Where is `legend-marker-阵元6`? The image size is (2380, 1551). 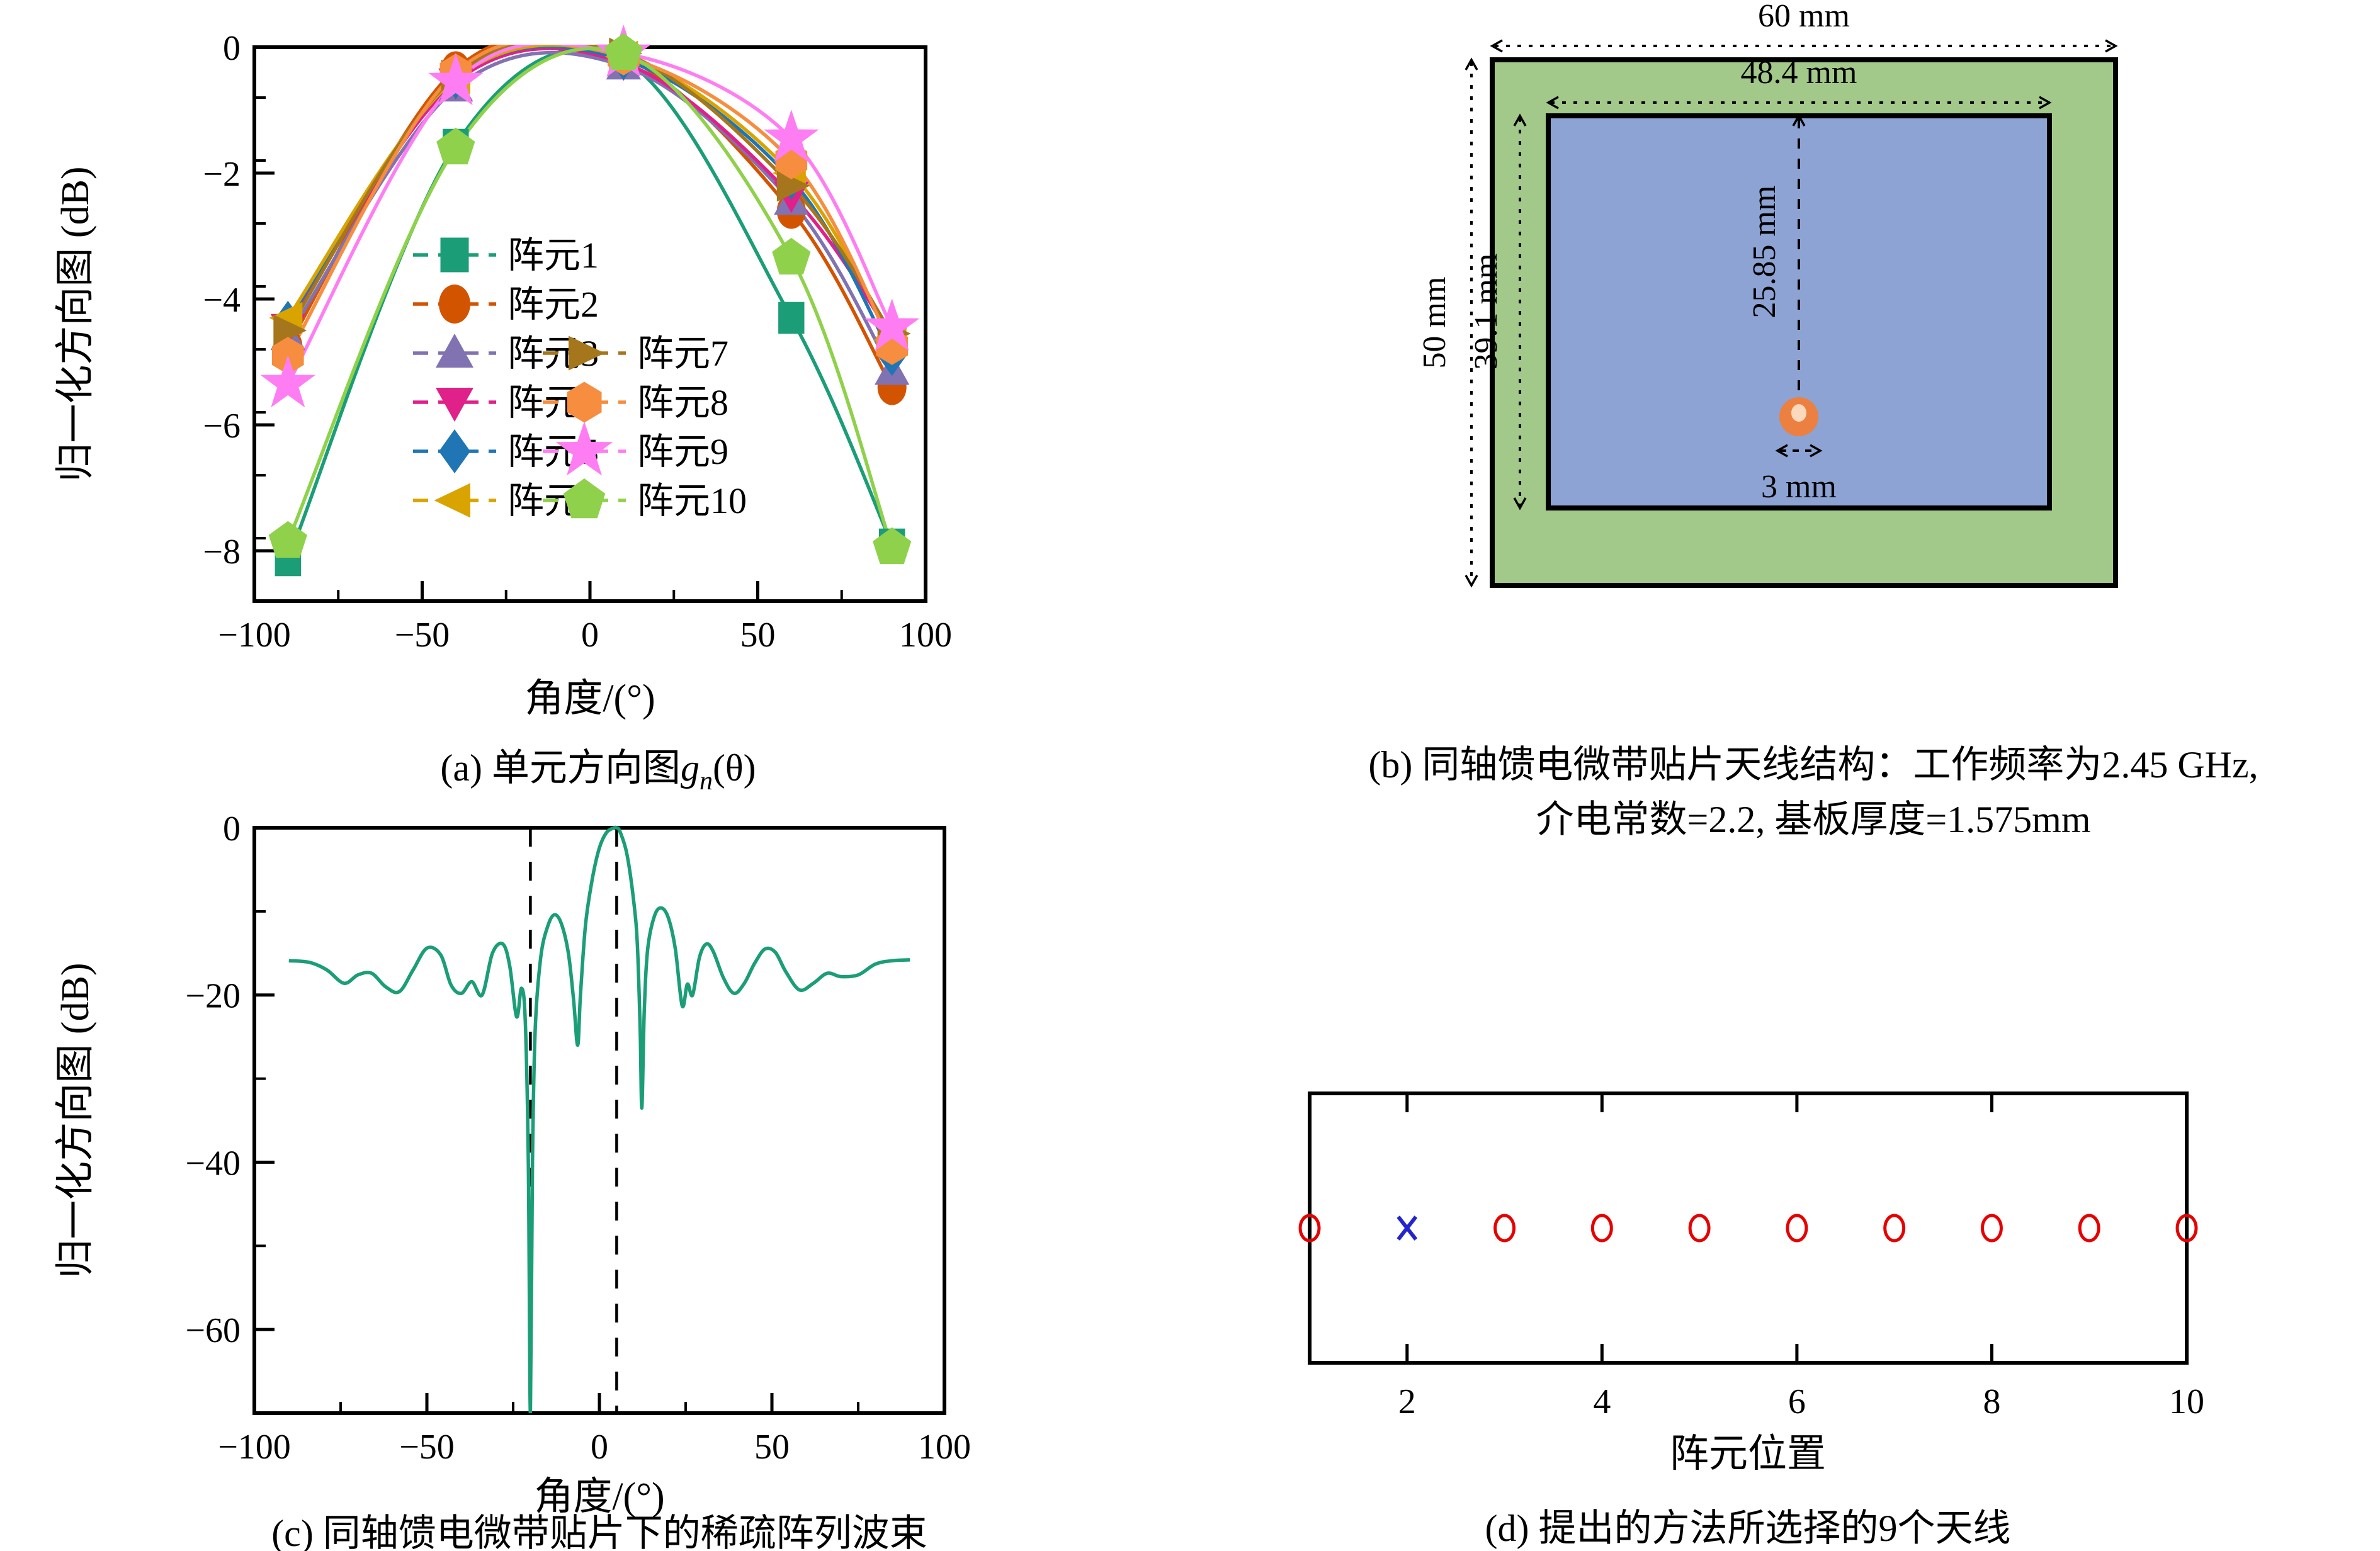 legend-marker-阵元6 is located at coordinates (452, 501).